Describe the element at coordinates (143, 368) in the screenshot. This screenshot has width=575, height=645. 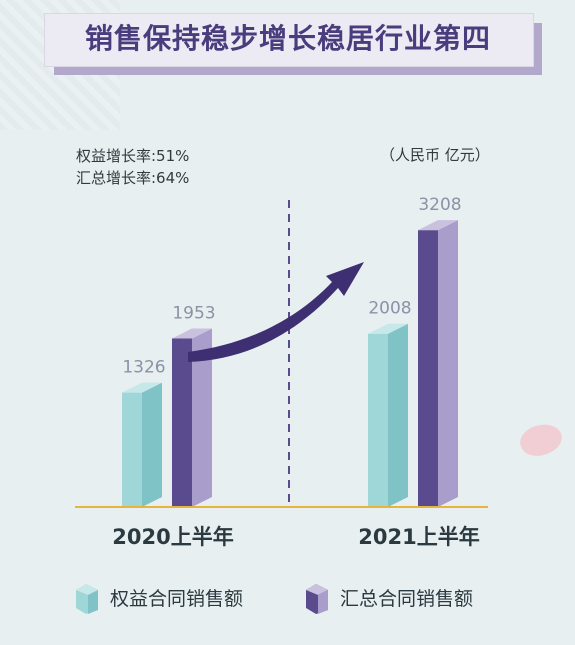
I see `value-label-equity-0: 1326` at that location.